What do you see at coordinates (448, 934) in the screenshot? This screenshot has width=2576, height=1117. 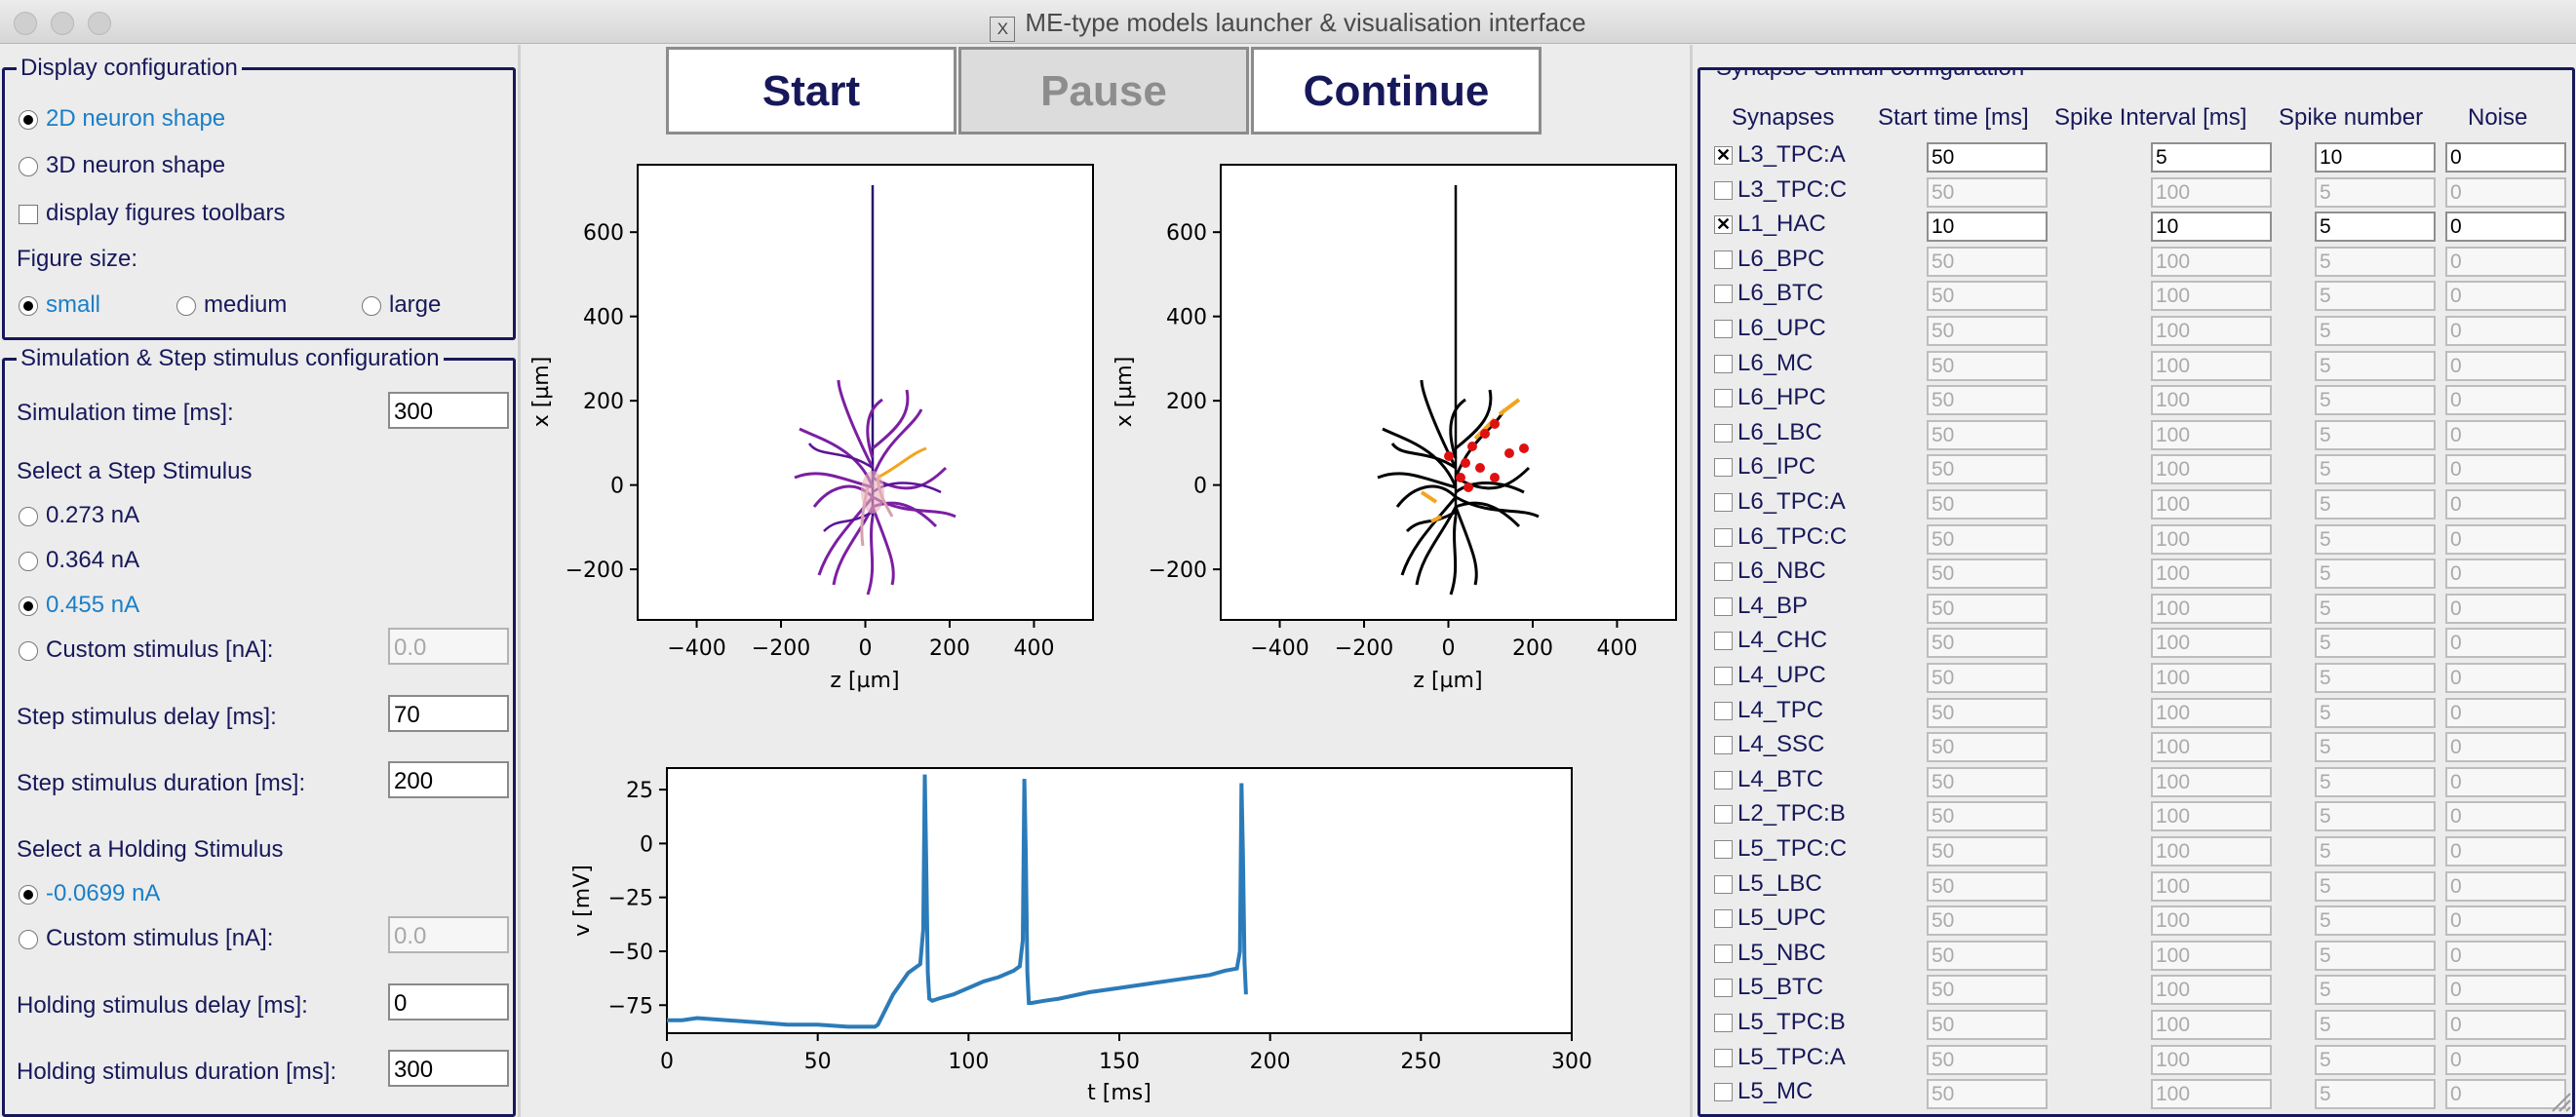 I see `holding-custom-input: 0.0` at bounding box center [448, 934].